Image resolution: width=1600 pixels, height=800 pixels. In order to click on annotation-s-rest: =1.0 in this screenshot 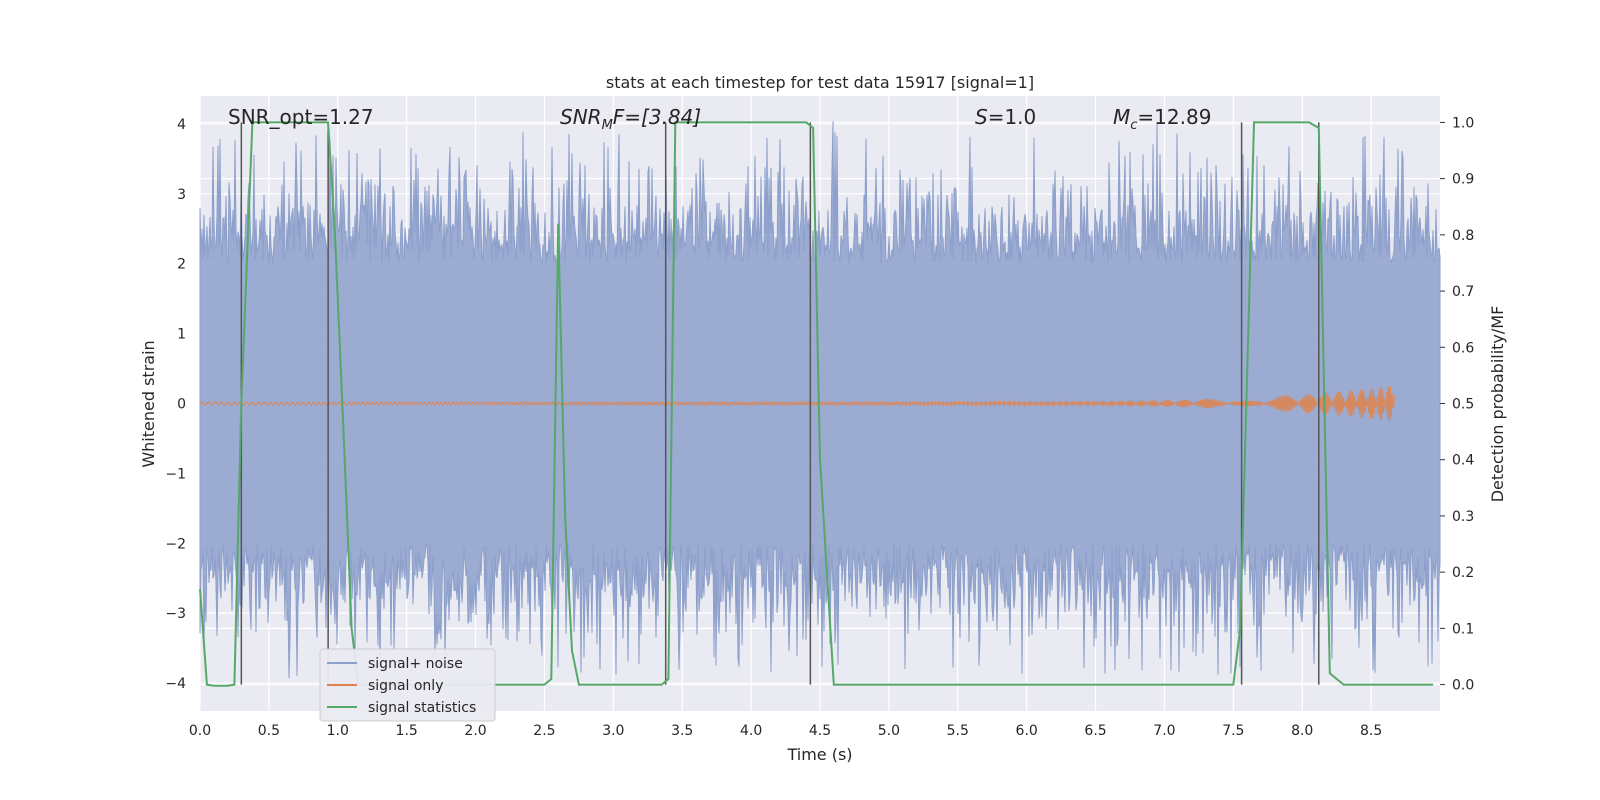, I will do `click(1012, 117)`.